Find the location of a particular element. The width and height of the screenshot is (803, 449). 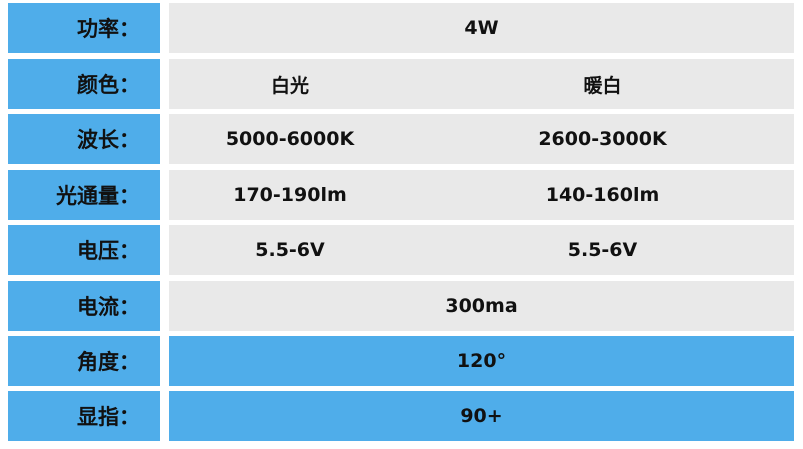

row-value-warm: 暖白 is located at coordinates (602, 85).